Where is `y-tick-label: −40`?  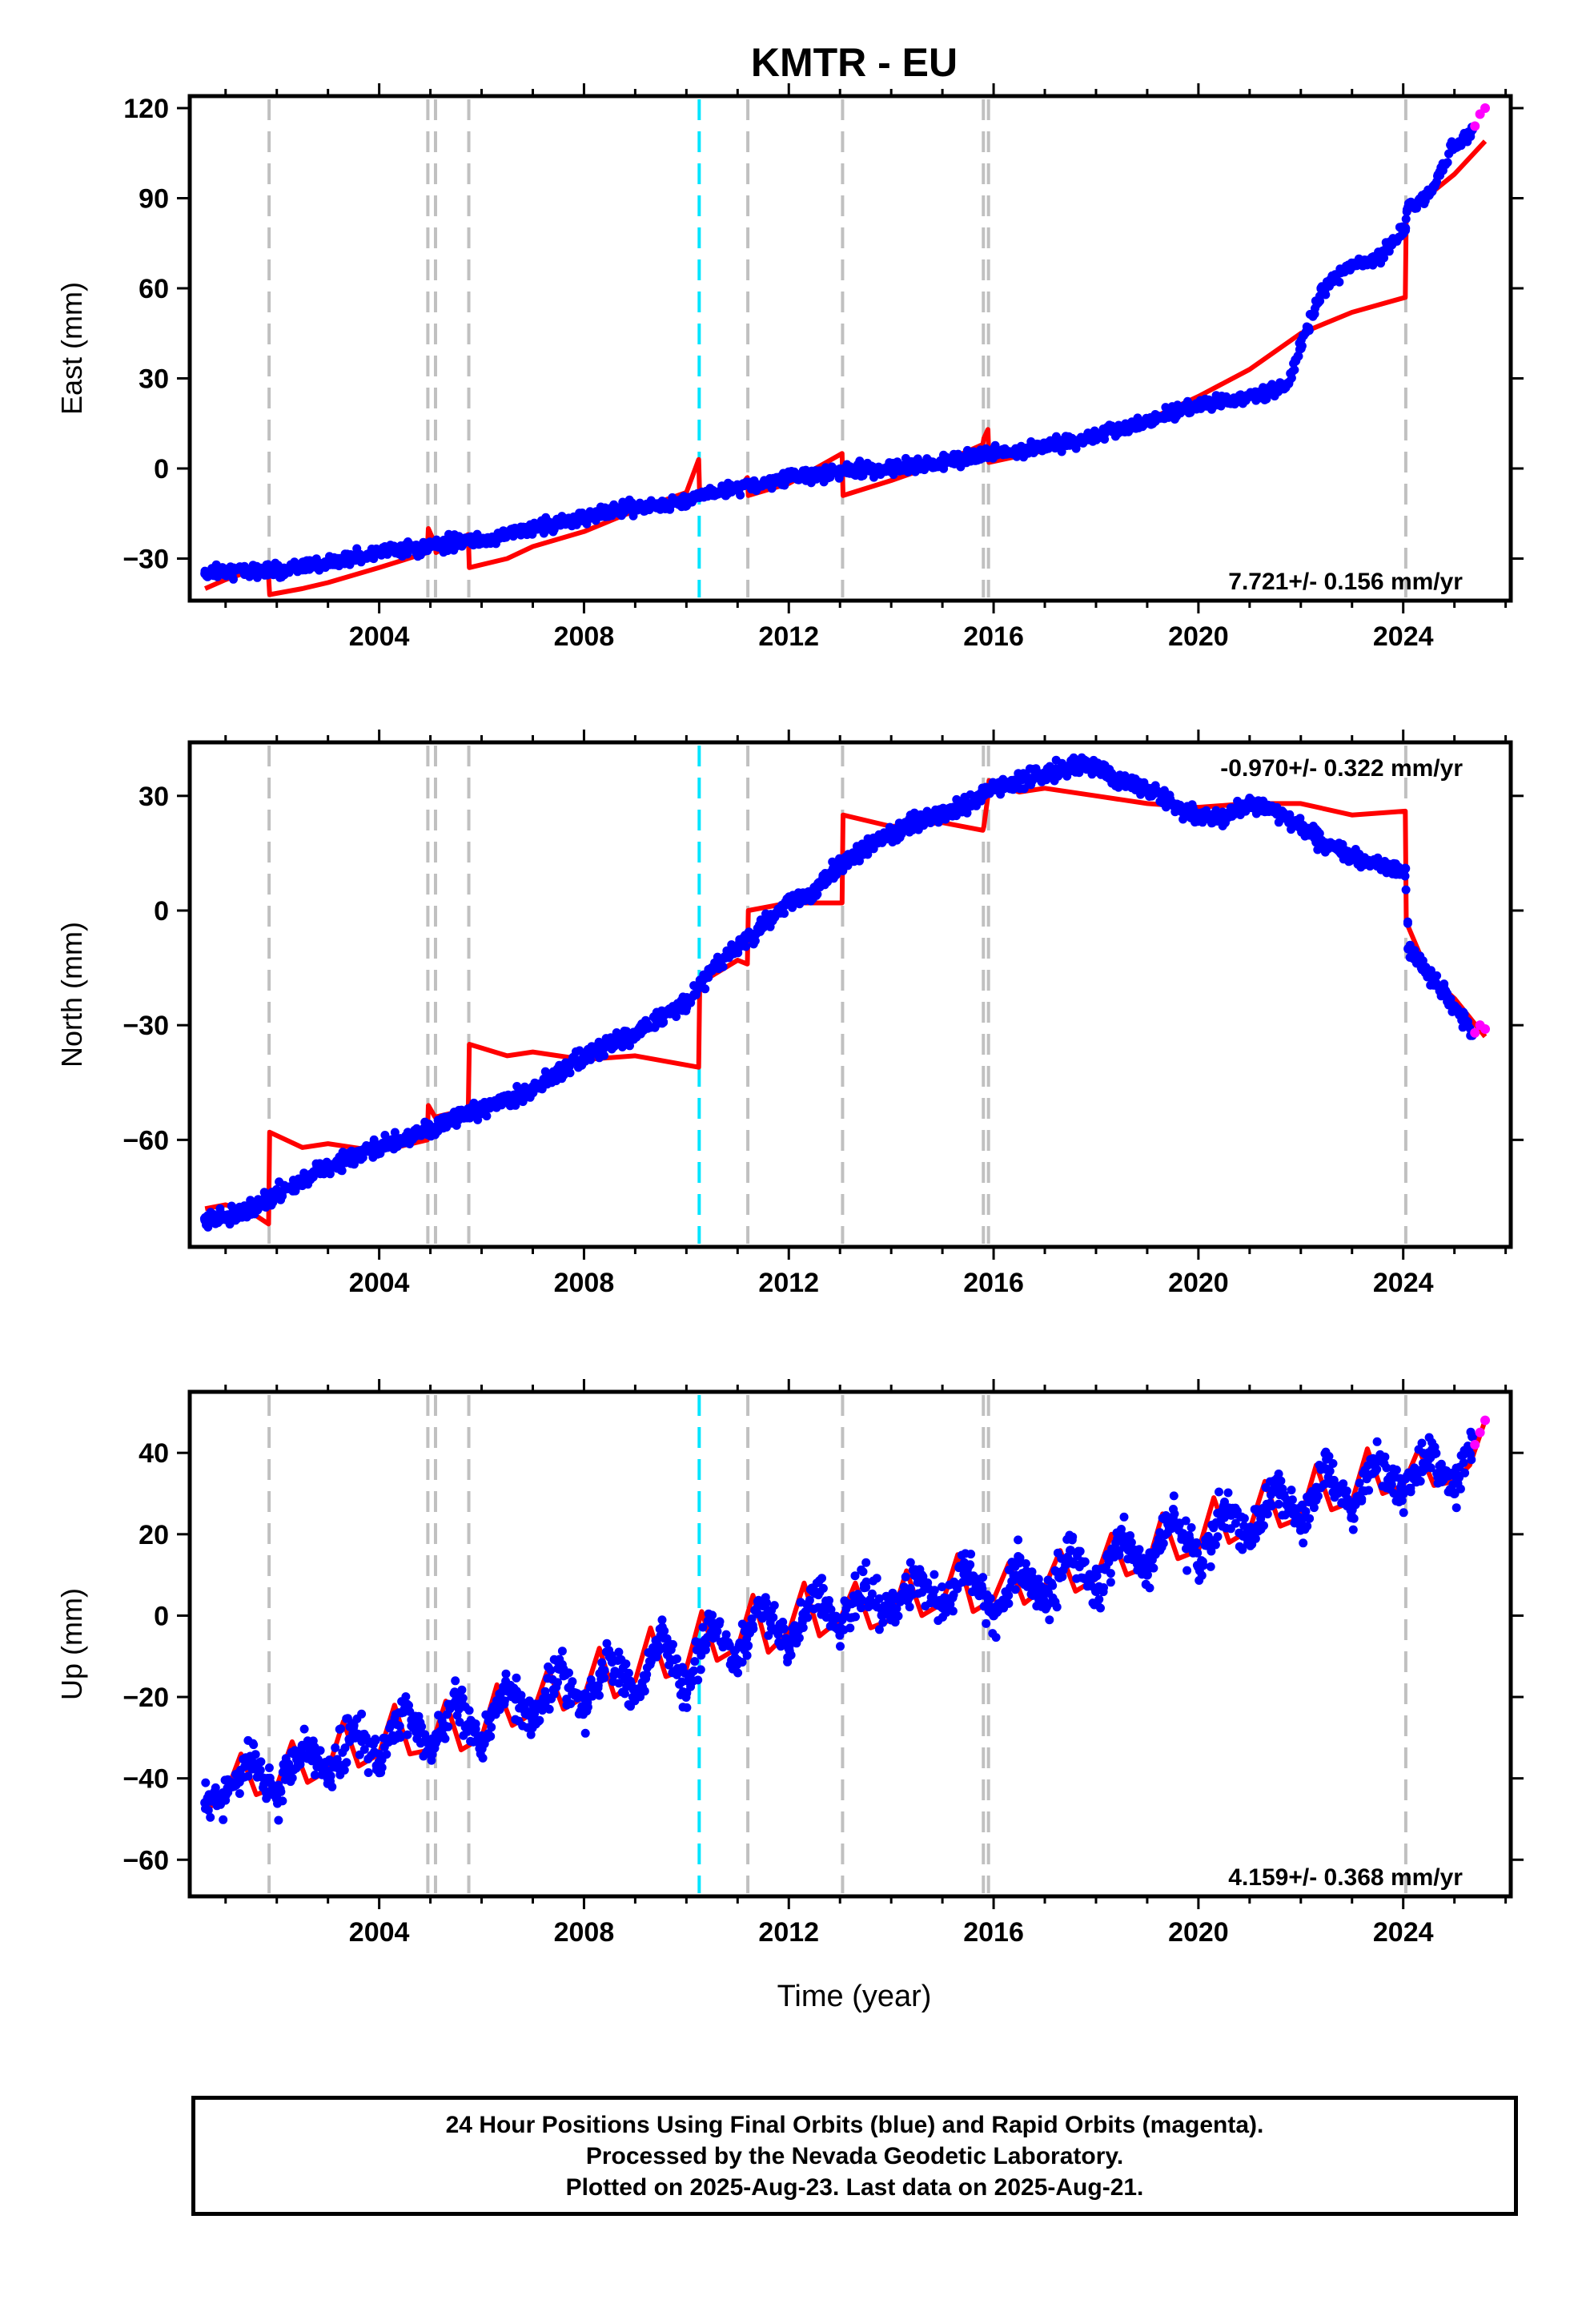 y-tick-label: −40 is located at coordinates (145, 1780).